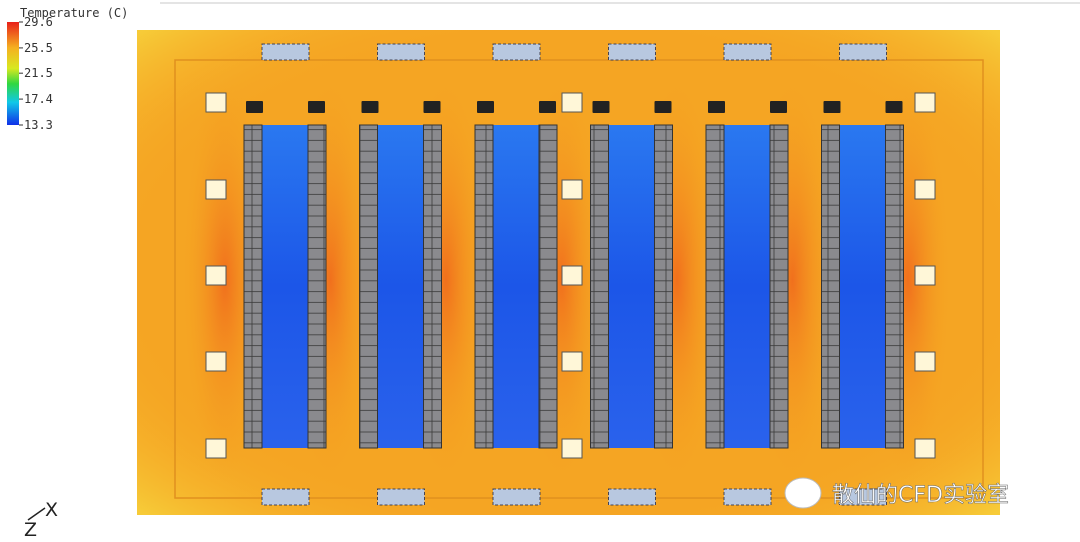  Describe the element at coordinates (36, 514) in the screenshot. I see `axis-arrow` at that location.